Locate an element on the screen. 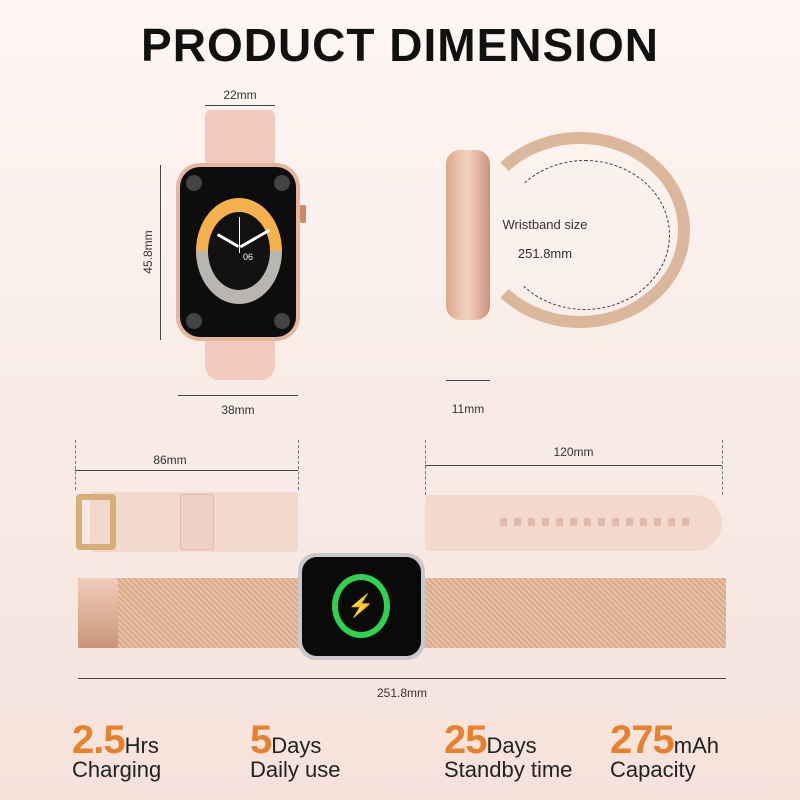 This screenshot has width=800, height=800. stat-charging: 2.5Hrs Charging is located at coordinates (116, 750).